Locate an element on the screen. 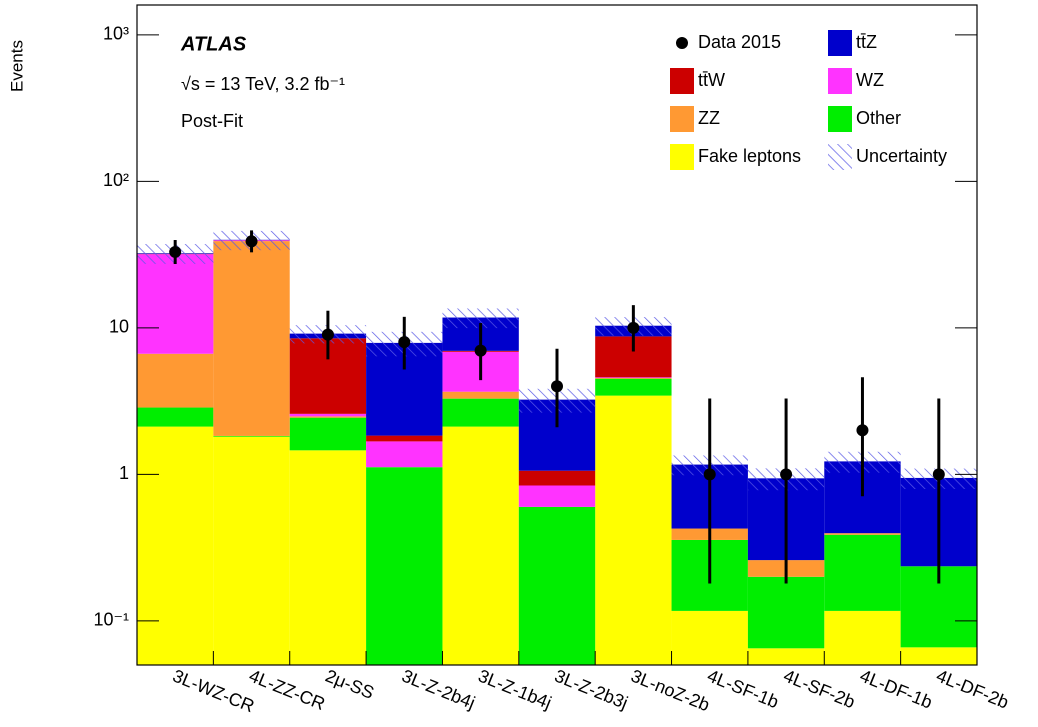 This screenshot has width=1038, height=727. y-tick-label: 1 is located at coordinates (124, 473).